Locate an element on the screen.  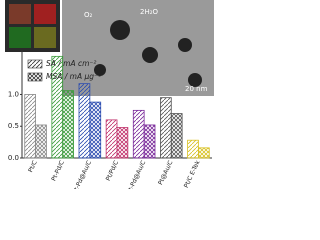
x-tick-label: Pt/C is located at coordinates (32, 167).